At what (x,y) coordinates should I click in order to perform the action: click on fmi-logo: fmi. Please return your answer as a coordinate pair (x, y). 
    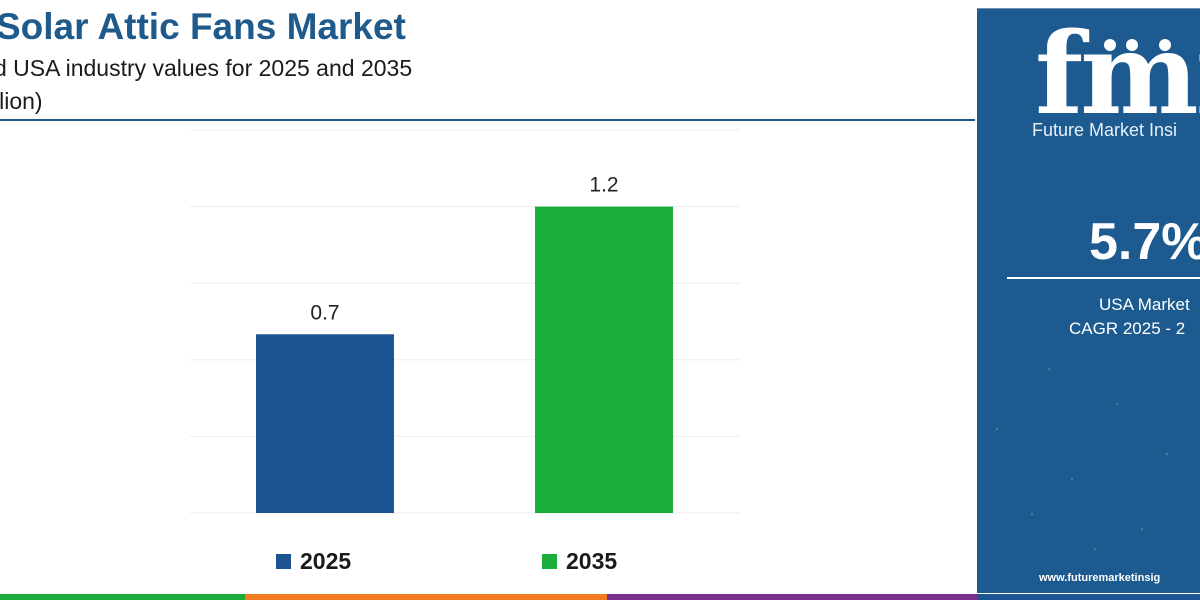
    Looking at the image, I should click on (1117, 74).